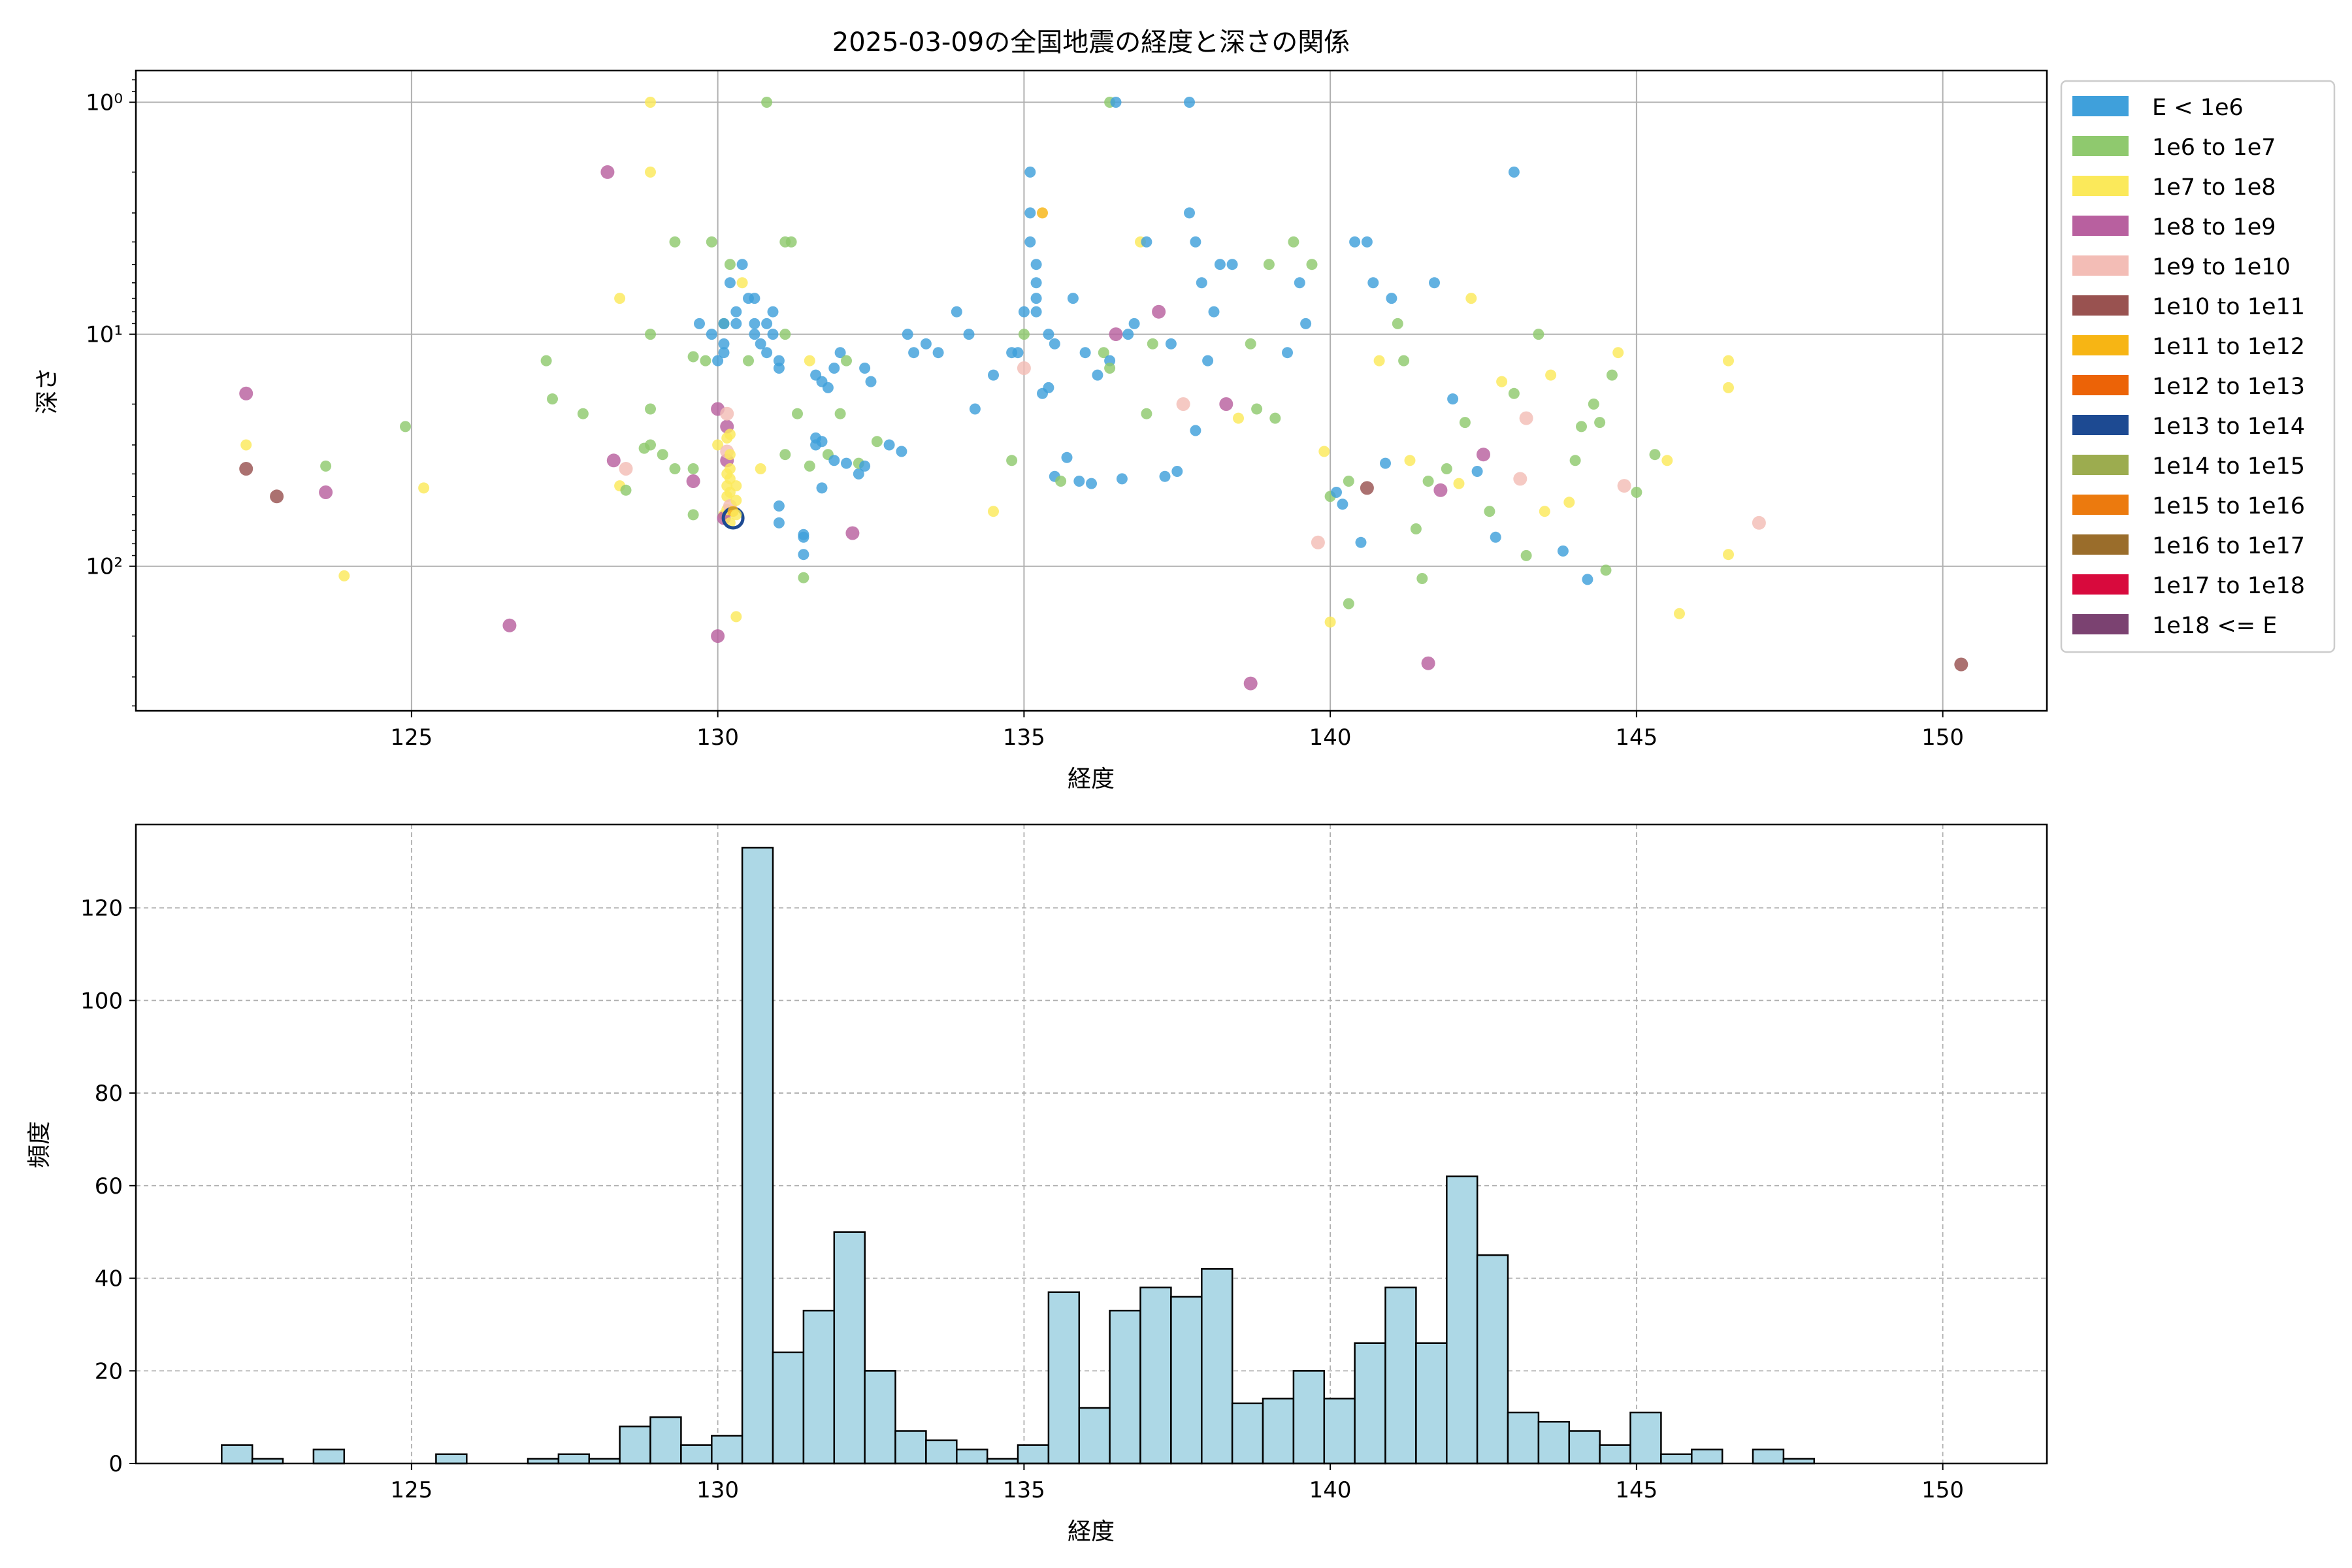  Describe the element at coordinates (1024, 738) in the screenshot. I see `scatter-xtick-label: 135` at that location.